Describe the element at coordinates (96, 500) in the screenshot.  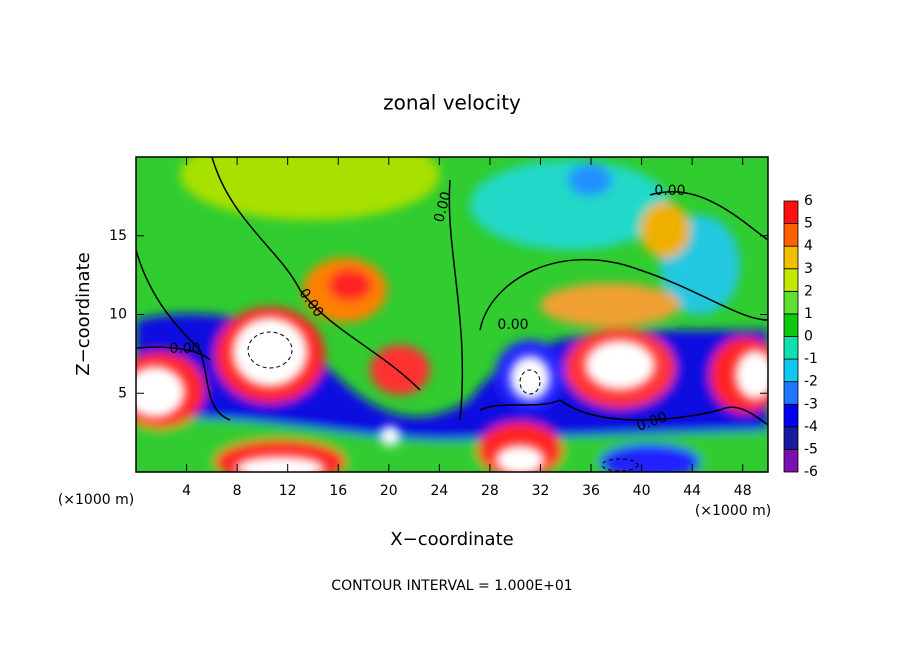
I see `x-unit-left: (×1000 m)` at that location.